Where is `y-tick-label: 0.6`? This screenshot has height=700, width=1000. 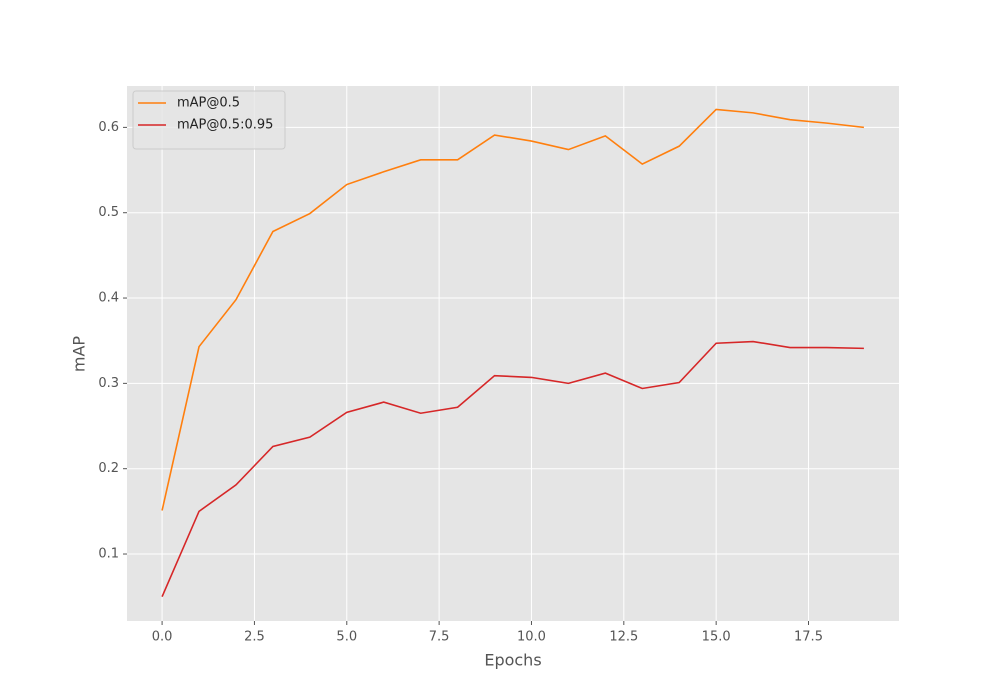
y-tick-label: 0.6 is located at coordinates (108, 127).